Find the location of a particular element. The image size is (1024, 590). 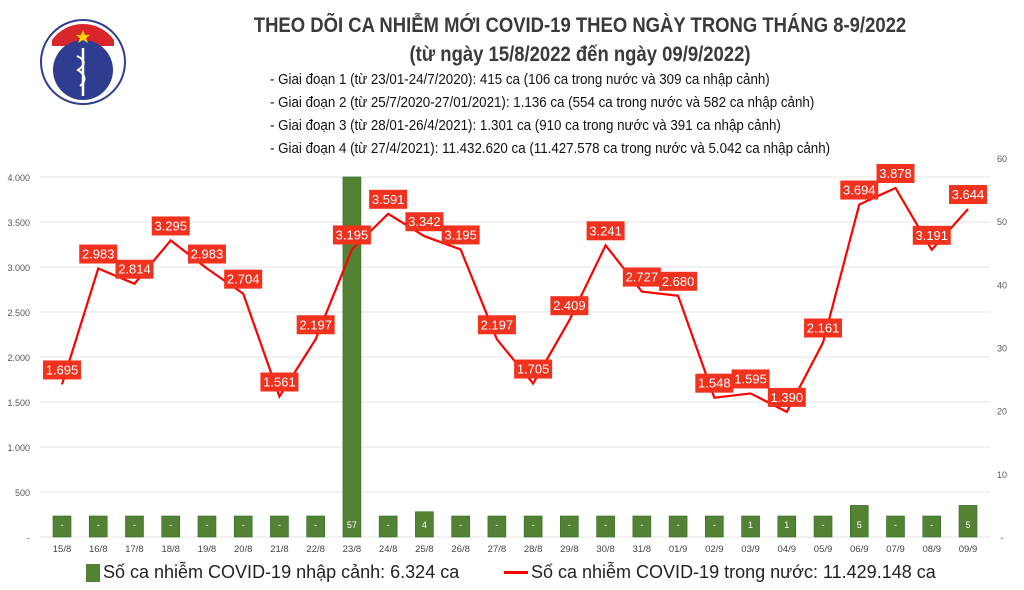

line-data-label: 3.195 is located at coordinates (460, 234).